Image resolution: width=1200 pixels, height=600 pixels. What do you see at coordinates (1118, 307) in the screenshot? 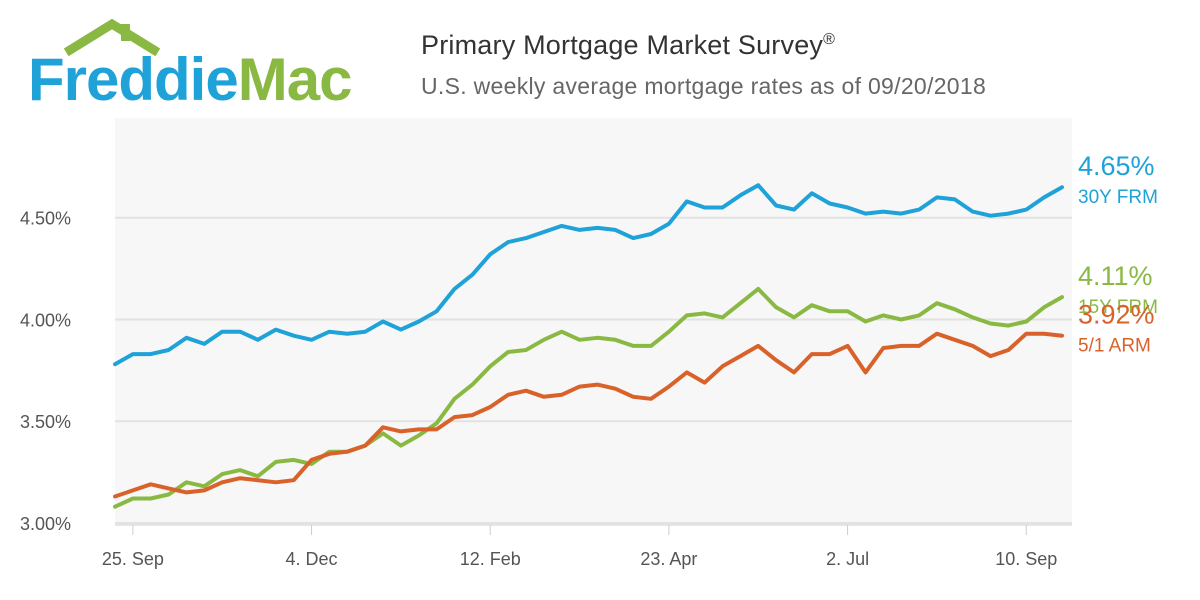
I see `end-label-15y-frm: 15Y FRM` at bounding box center [1118, 307].